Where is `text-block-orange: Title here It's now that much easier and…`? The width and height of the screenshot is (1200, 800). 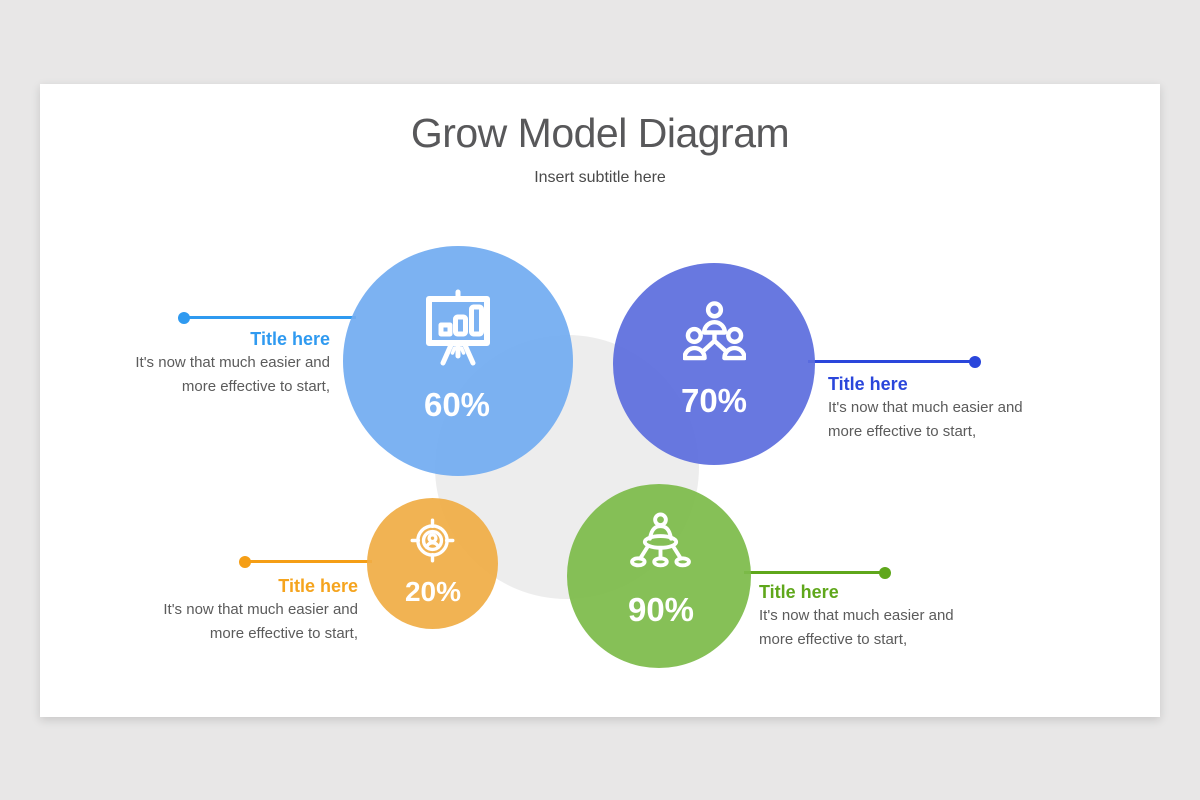
text-block-orange: Title here It's now that much easier and… is located at coordinates (242, 611).